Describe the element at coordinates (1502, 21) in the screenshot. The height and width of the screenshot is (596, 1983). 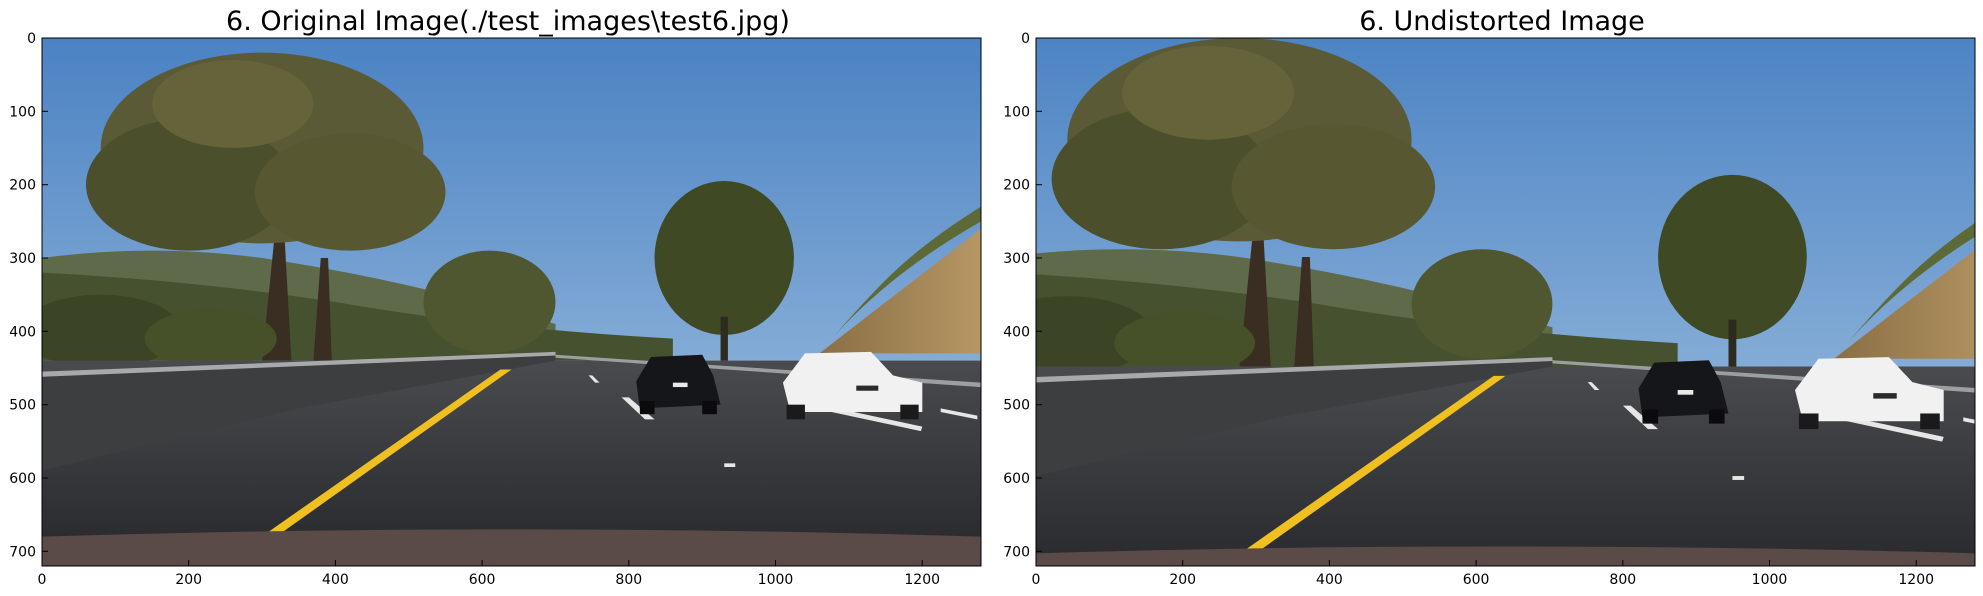
I see `panel-title: 6. Undistorted Image` at that location.